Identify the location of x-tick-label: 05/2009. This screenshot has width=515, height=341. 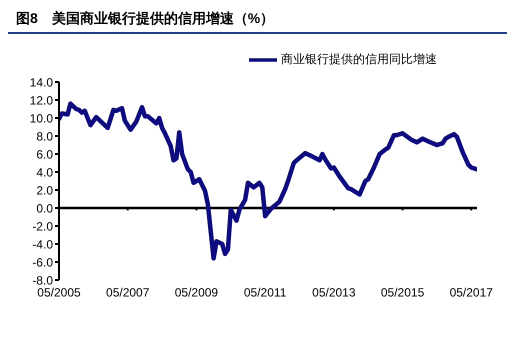
(196, 293).